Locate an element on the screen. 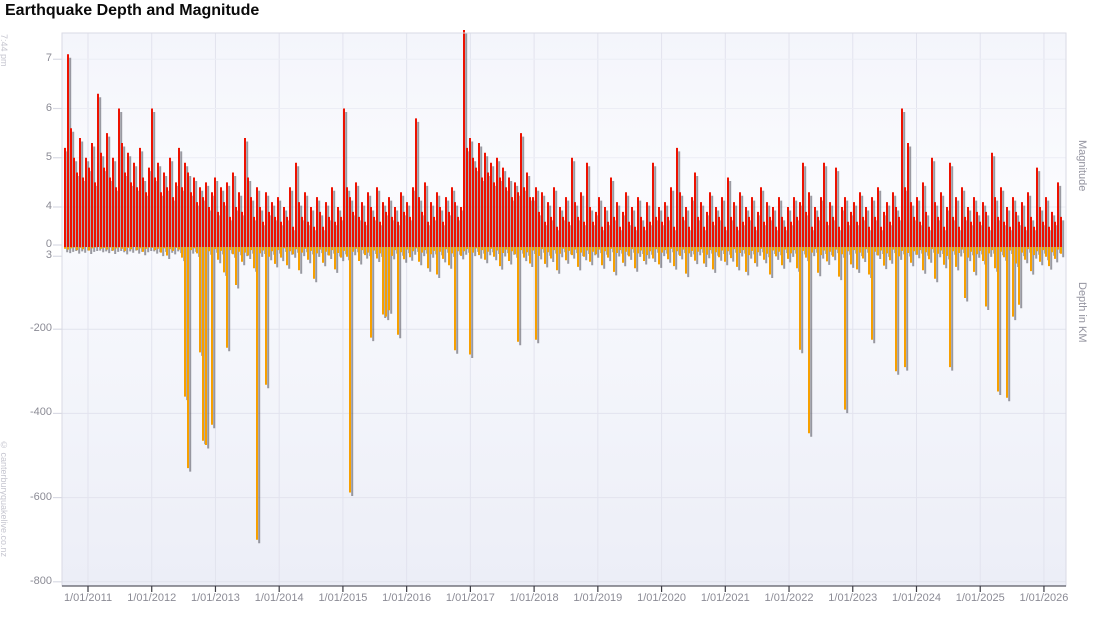 The image size is (1100, 640). x-axis-label: 1/01/2020 is located at coordinates (662, 598).